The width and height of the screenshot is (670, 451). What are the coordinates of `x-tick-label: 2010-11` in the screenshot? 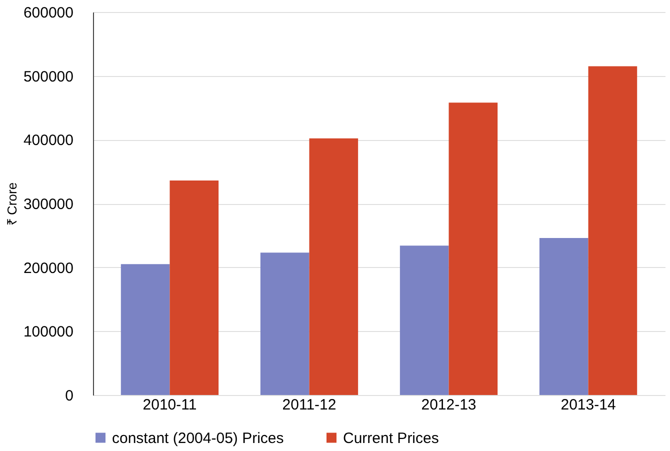 It's located at (169, 405).